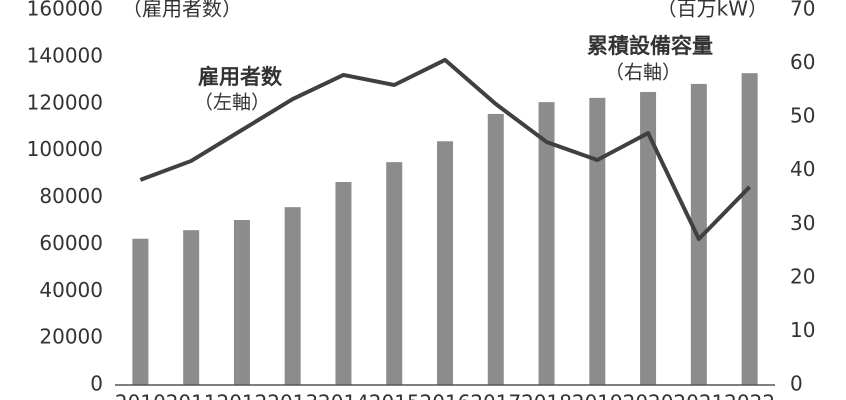 The image size is (846, 400). Describe the element at coordinates (140, 395) in the screenshot. I see `x-tick-label: 2010` at that location.